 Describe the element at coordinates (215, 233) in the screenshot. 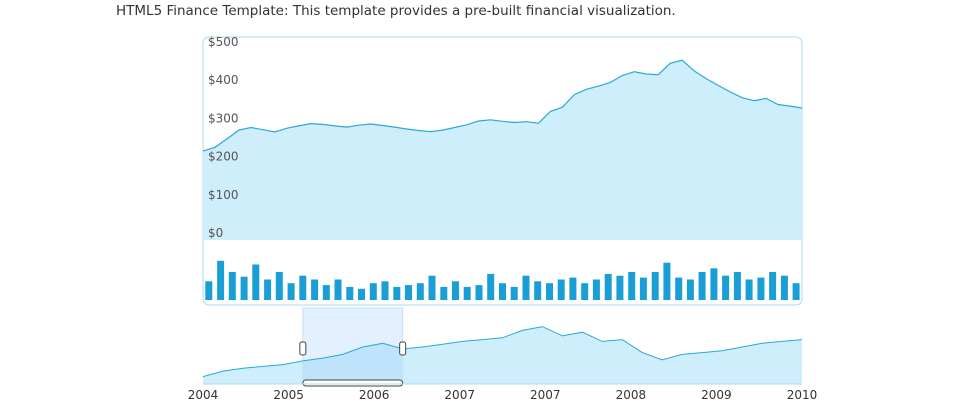

I see `y-tick-label: $0` at that location.